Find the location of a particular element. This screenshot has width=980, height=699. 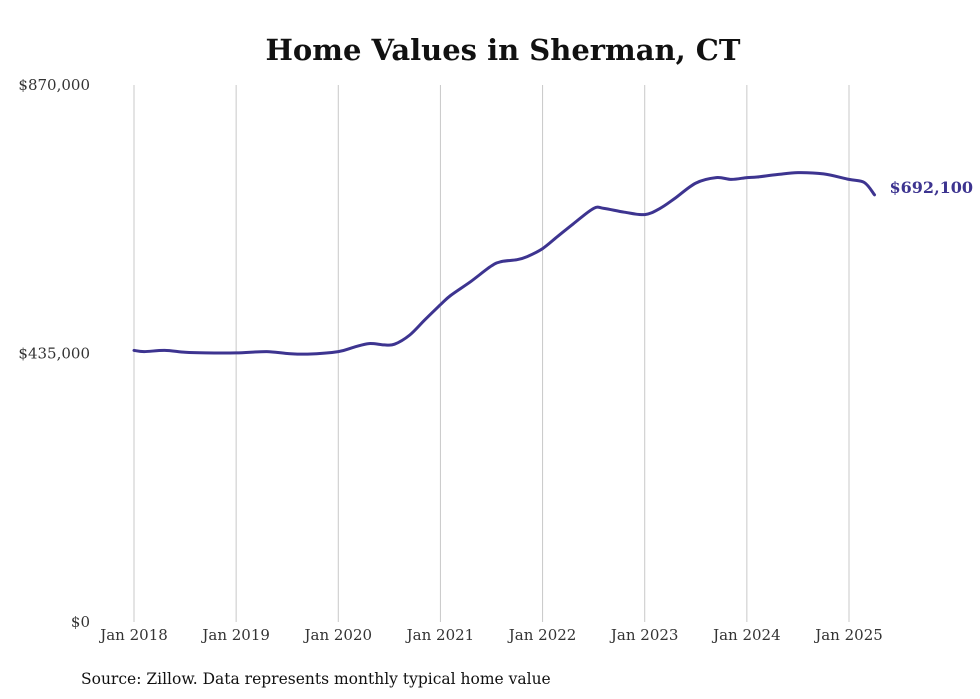

x-tick-label-5: Jan 2023 is located at coordinates (644, 635).